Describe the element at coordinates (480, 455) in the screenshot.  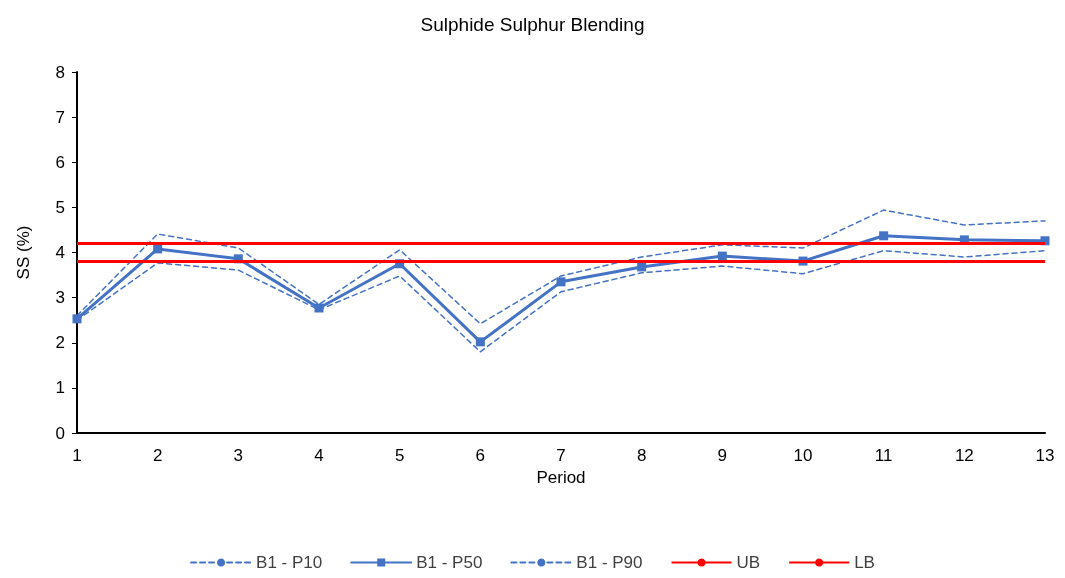
I see `x-tick-label: 6` at that location.